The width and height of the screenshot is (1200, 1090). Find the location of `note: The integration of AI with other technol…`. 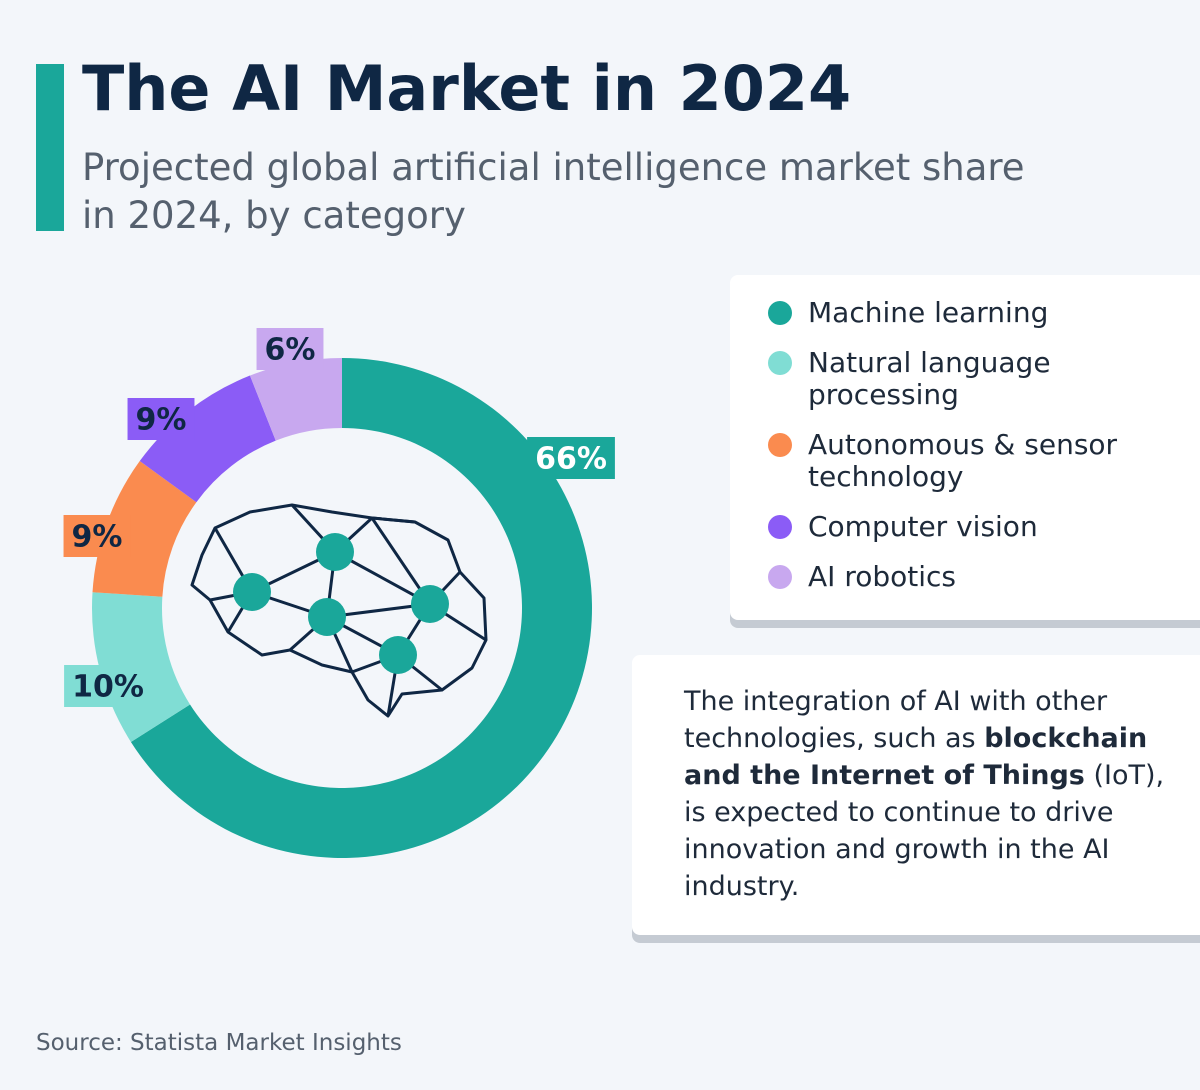

note: The integration of AI with other technol… is located at coordinates (916, 780).